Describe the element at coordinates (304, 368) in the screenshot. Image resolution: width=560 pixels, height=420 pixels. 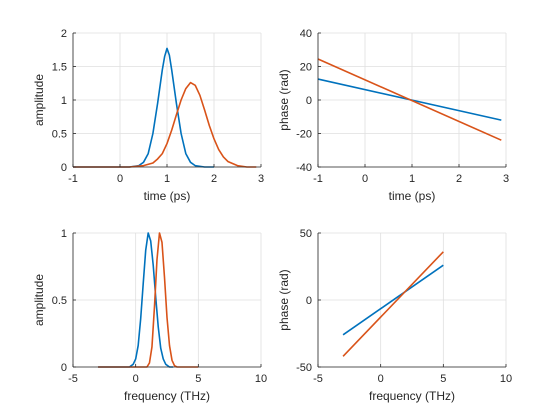
I see `y-tick-label: -50` at that location.